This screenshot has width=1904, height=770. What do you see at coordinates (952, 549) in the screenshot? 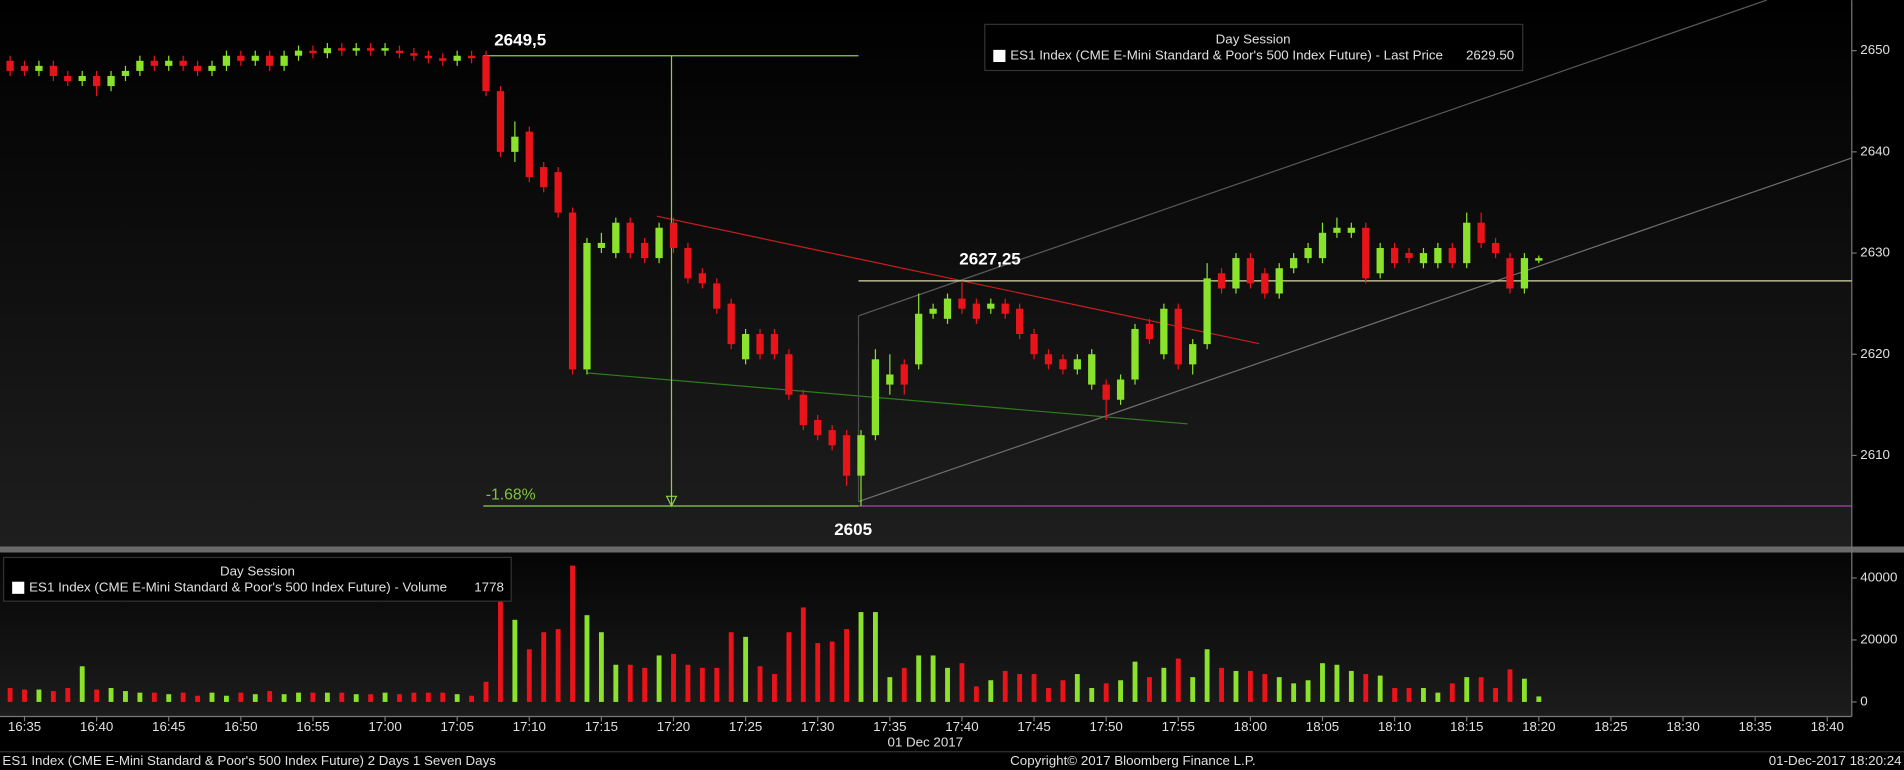
I see `panel-separator` at bounding box center [952, 549].